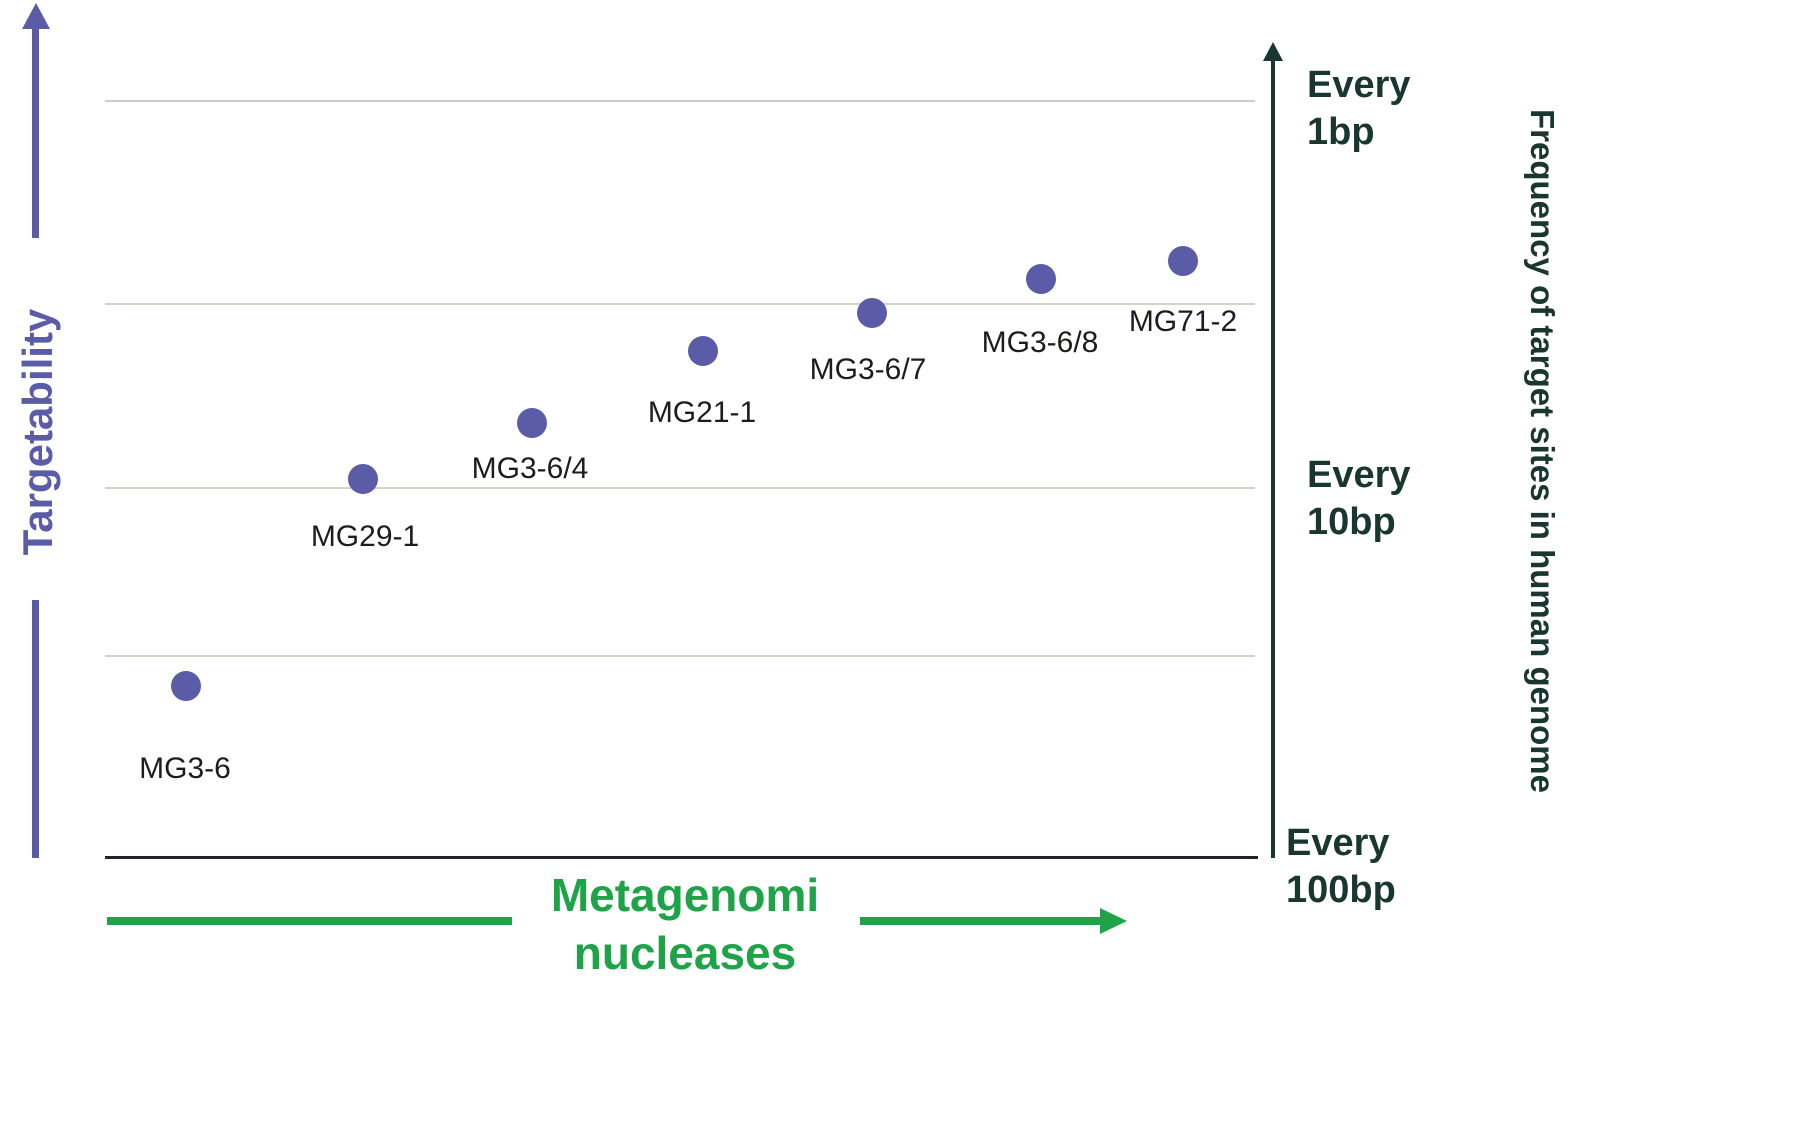 The image size is (1801, 1139). Describe the element at coordinates (1341, 890) in the screenshot. I see `tick-every-100bp-line2: 100bp` at that location.